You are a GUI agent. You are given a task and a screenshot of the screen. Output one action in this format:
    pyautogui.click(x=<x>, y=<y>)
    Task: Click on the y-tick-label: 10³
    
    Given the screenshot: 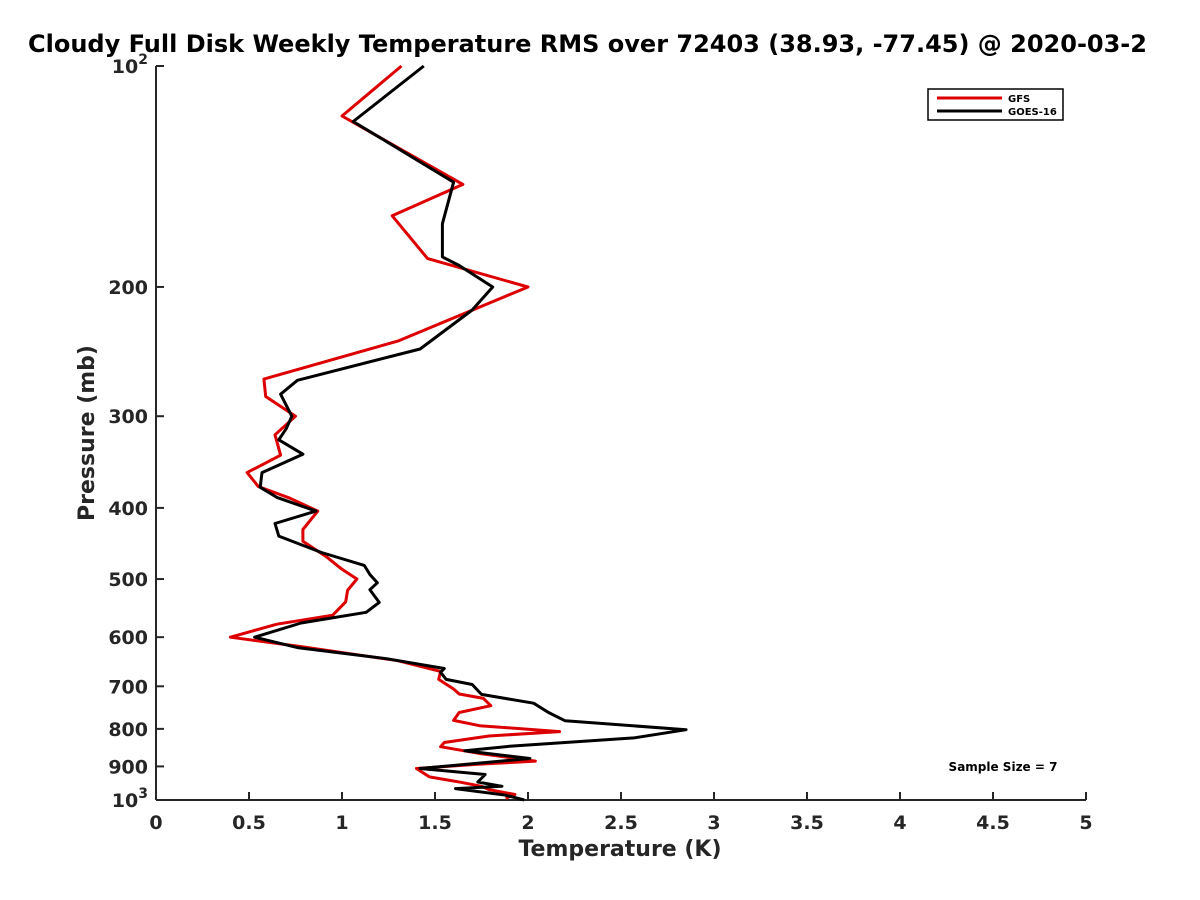 What is the action you would take?
    pyautogui.click(x=130, y=799)
    